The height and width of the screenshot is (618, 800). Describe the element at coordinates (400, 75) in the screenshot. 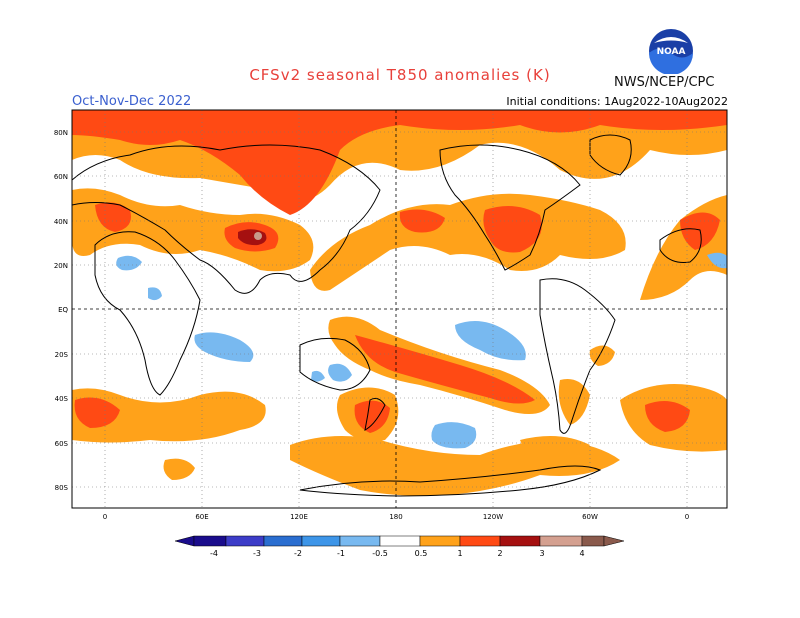

I see `map-title: CFSv2 seasonal T850 anomalies (K)` at that location.